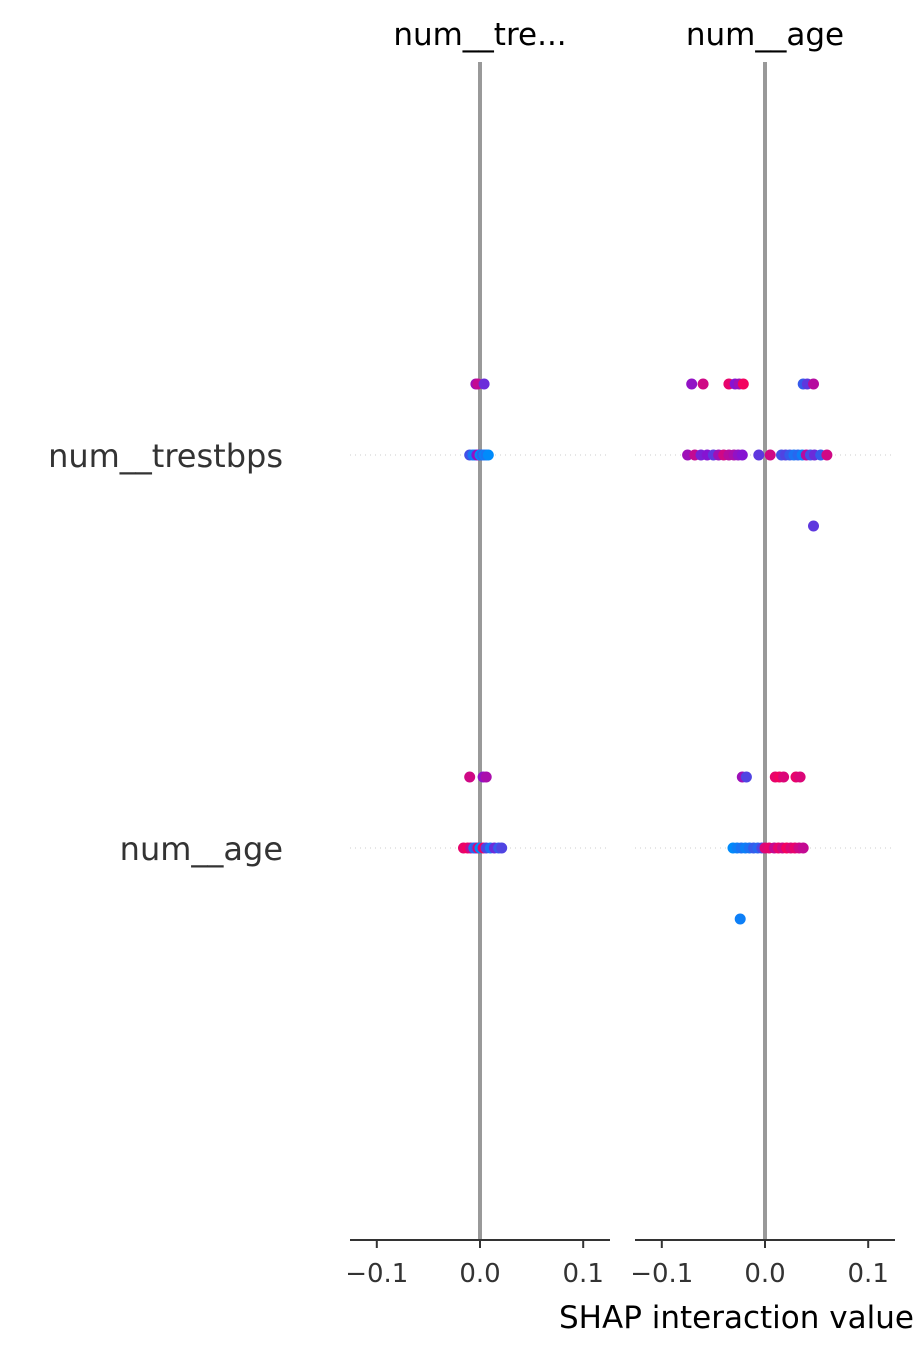 Image resolution: width=914 pixels, height=1354 pixels. What do you see at coordinates (376, 1274) in the screenshot?
I see `x-tick-label-trestbps-0: −0.1` at bounding box center [376, 1274].